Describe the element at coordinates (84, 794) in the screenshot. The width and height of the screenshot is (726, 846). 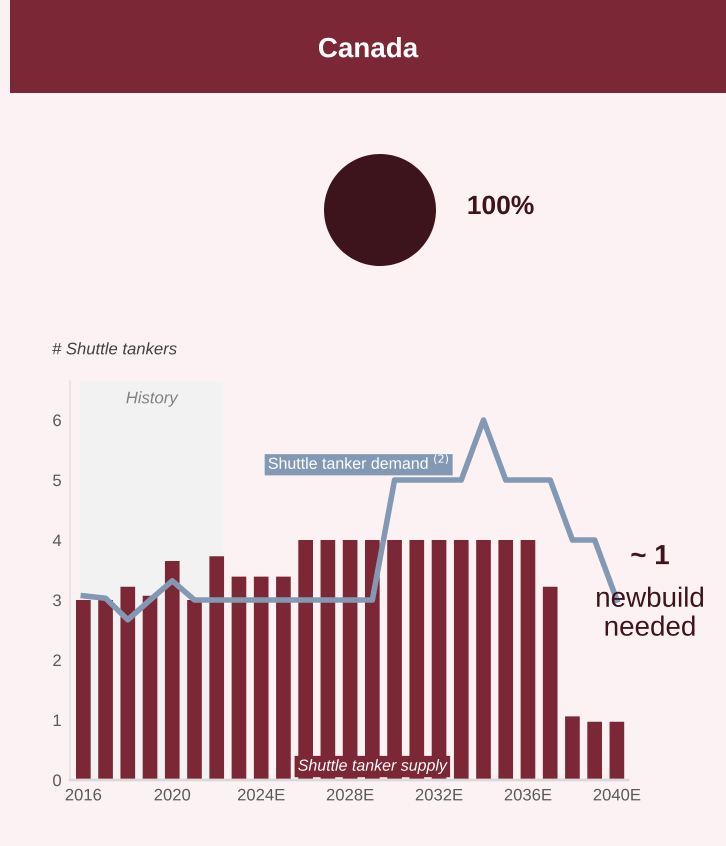
I see `x-tick-label: 2016` at that location.